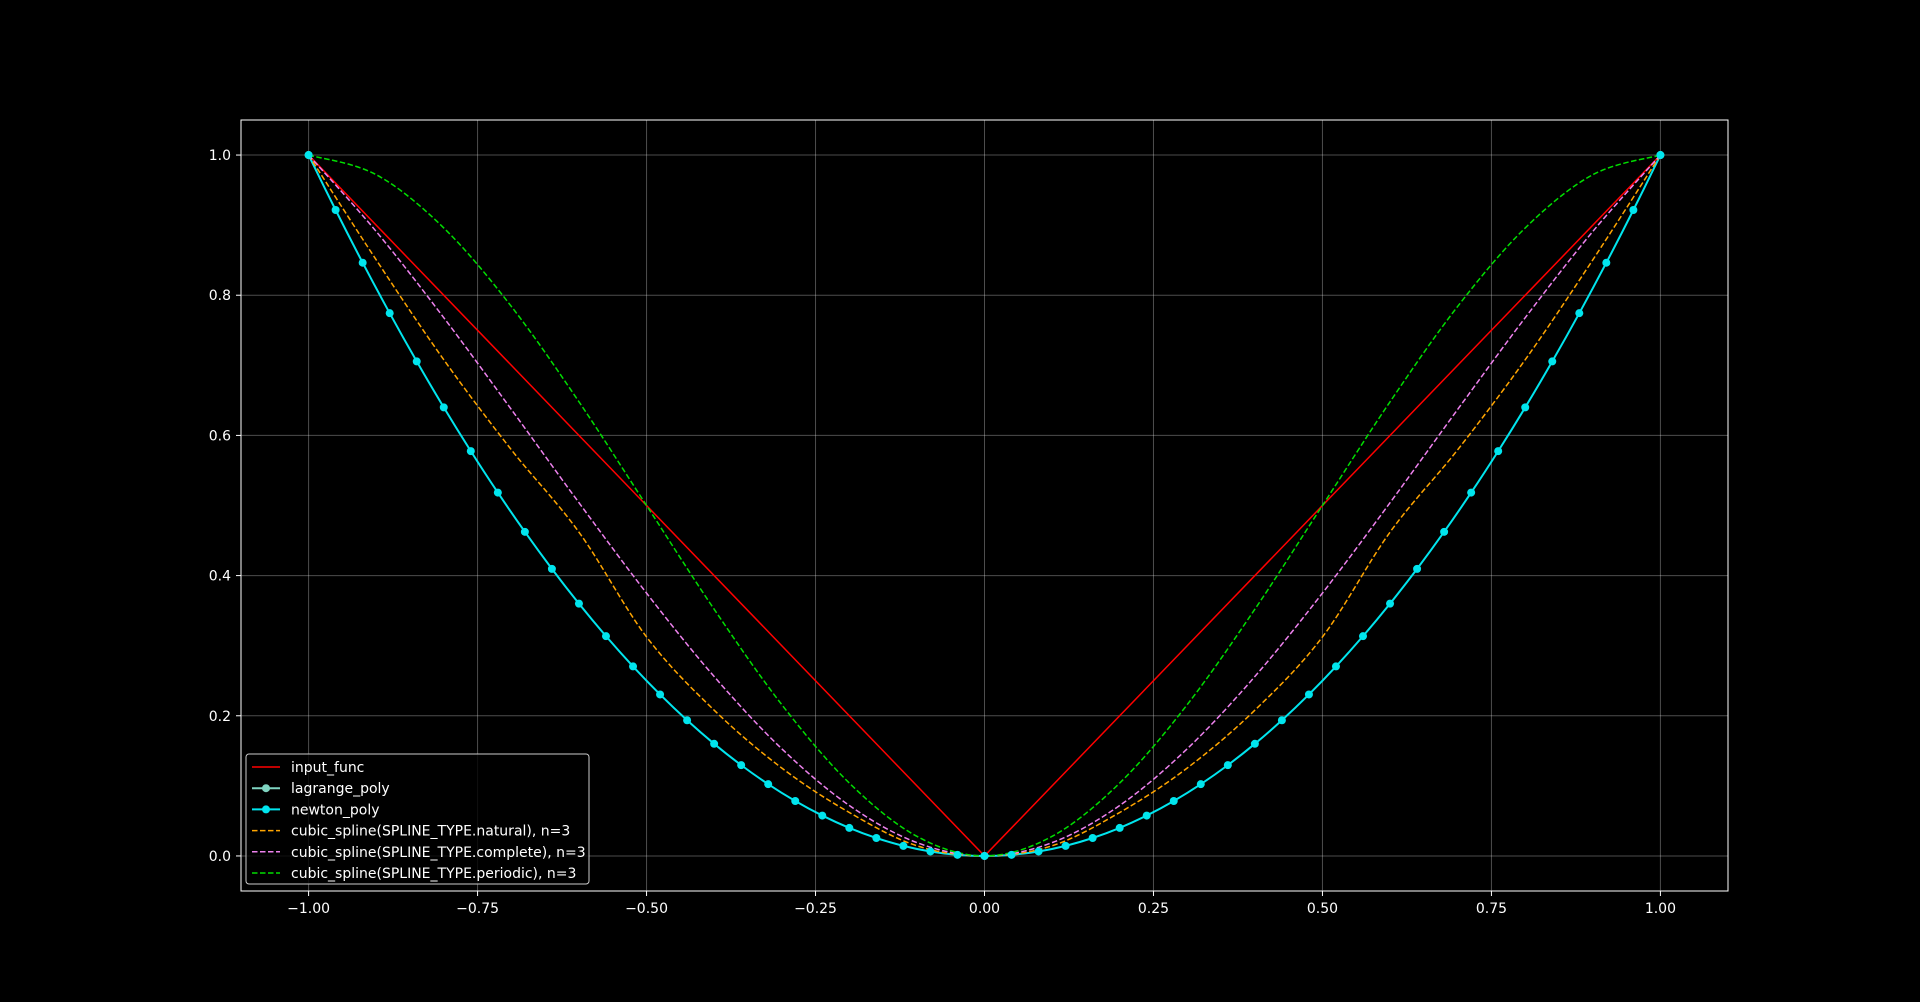  I want to click on y-axis: 0.0 0.2 0.4 0.6 0.8 1.0, so click(225, 506).